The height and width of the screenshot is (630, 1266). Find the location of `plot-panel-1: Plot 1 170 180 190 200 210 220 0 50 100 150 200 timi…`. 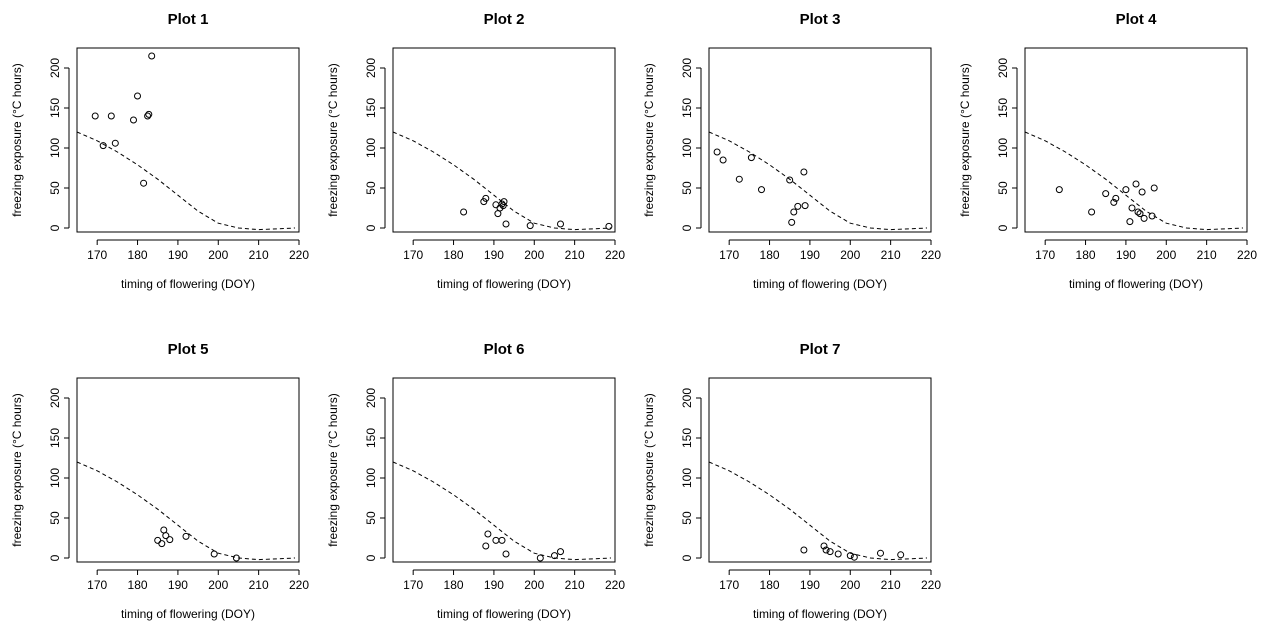

plot-panel-1: Plot 1 170 180 190 200 210 220 0 50 100 150 200 timi… is located at coordinates (159, 151).